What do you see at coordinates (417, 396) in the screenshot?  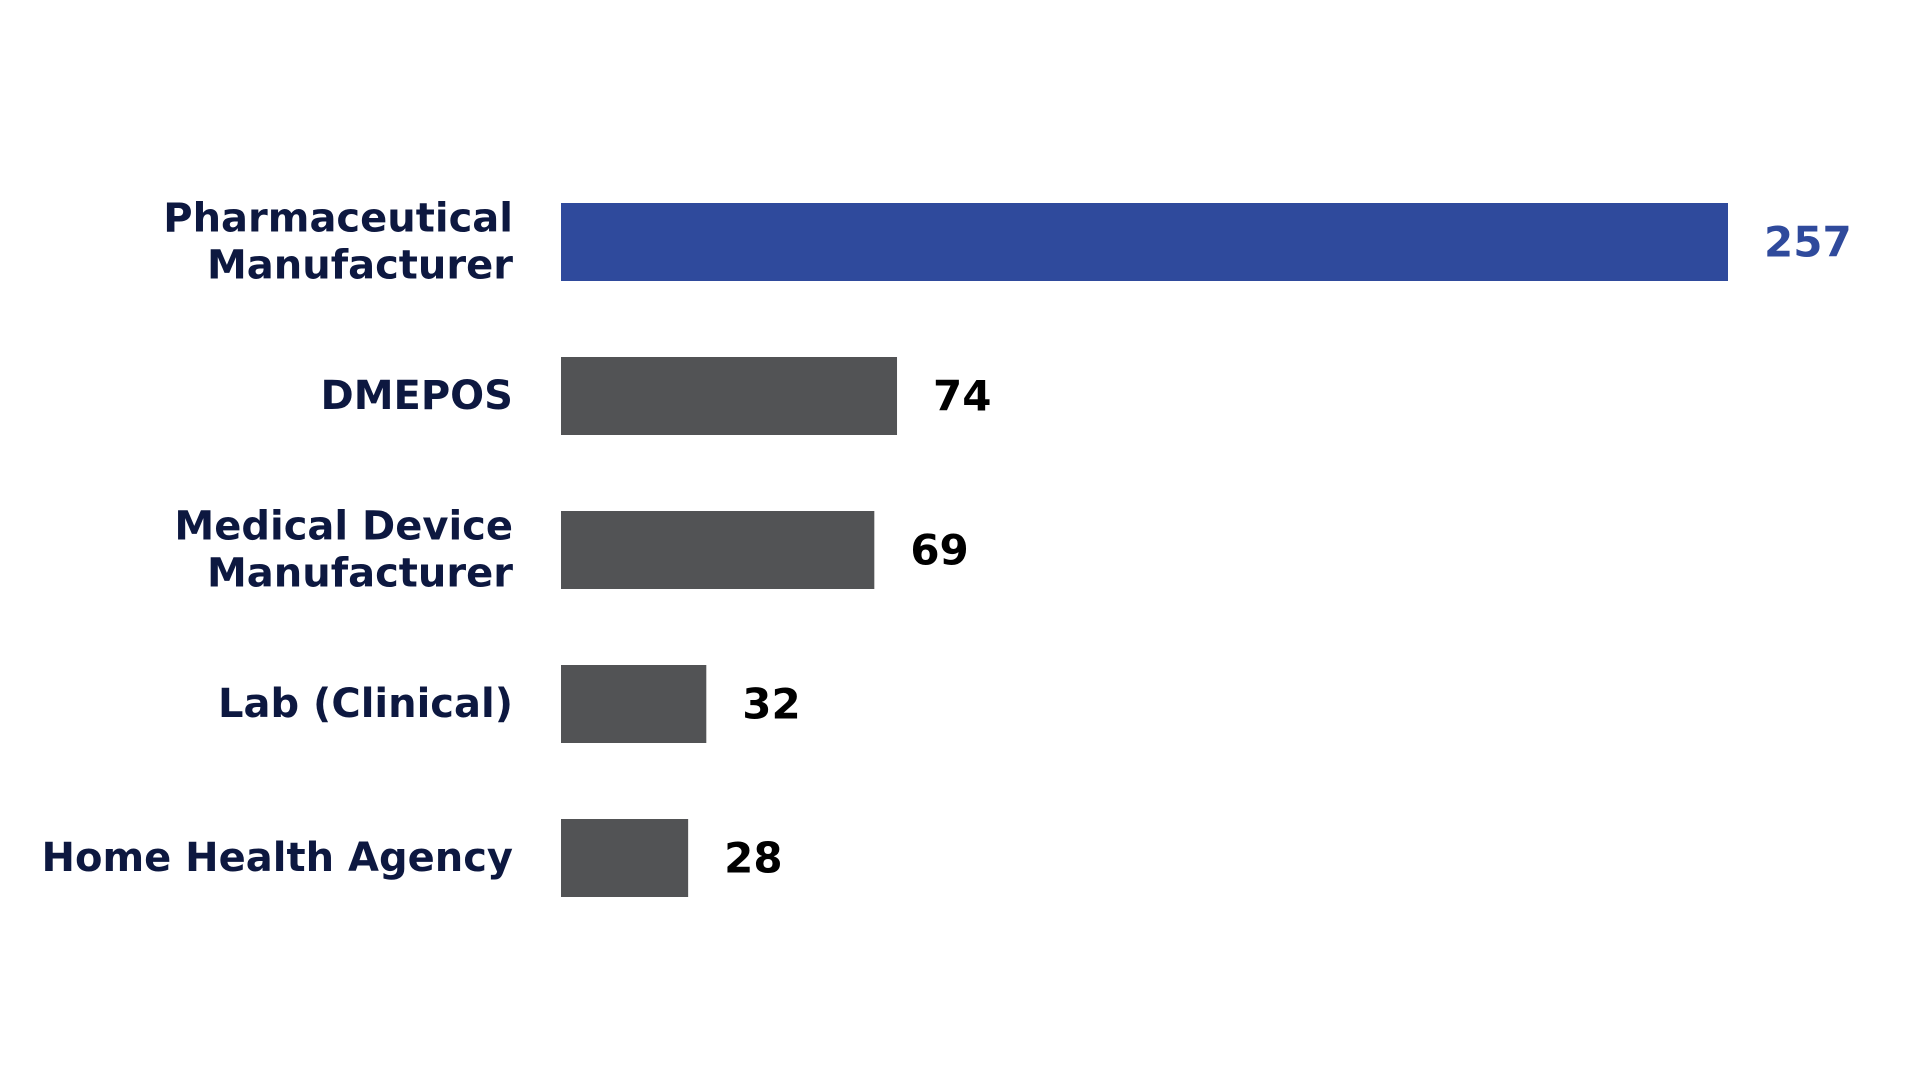 I see `category-label-1: DMEPOS` at bounding box center [417, 396].